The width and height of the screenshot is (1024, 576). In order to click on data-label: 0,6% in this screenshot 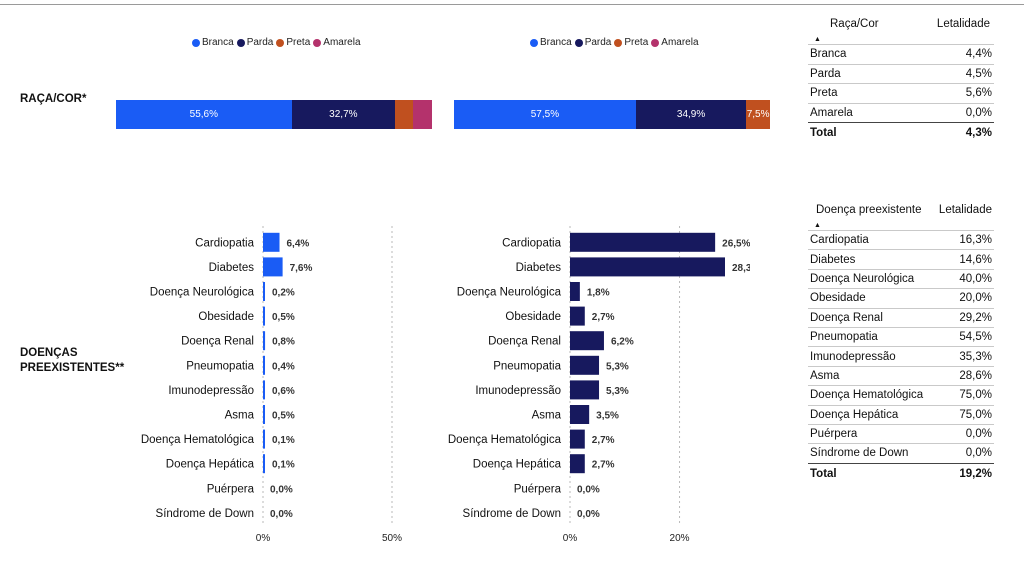, I will do `click(283, 391)`.